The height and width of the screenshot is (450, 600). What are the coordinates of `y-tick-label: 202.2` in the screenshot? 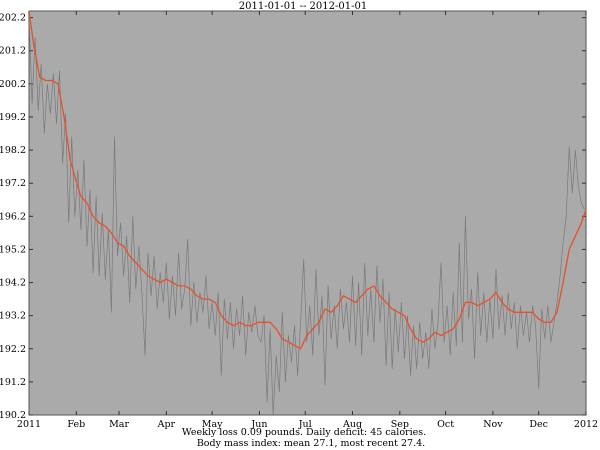 It's located at (13, 18).